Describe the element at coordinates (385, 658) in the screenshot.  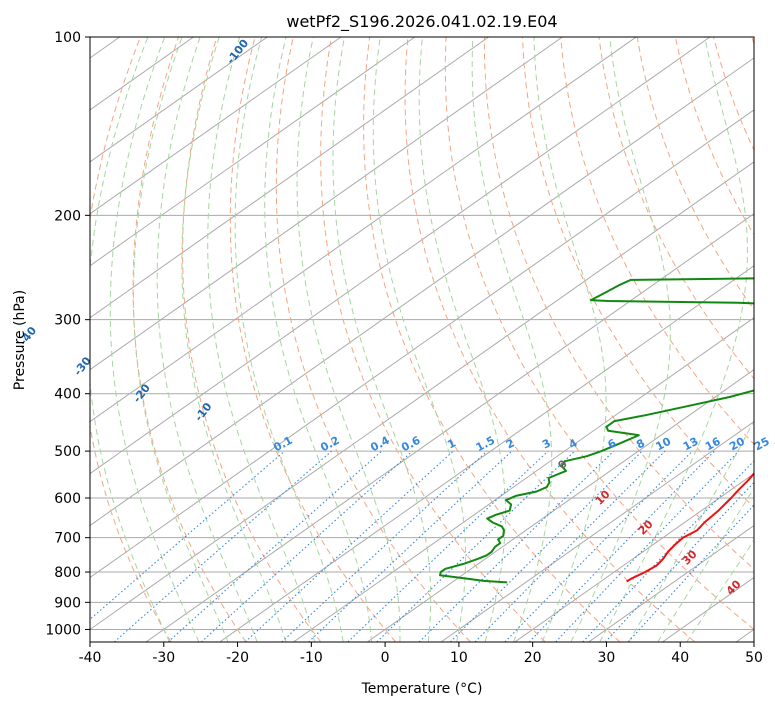
I see `x-tick-label: 0` at that location.